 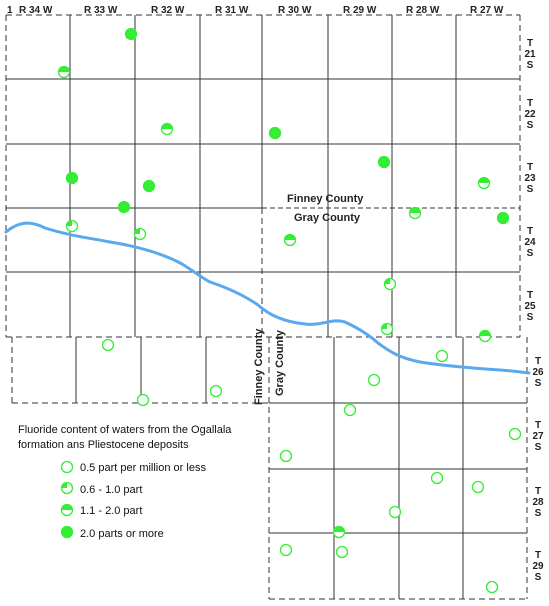 What do you see at coordinates (36, 10) in the screenshot?
I see `range-label: R 34 W` at bounding box center [36, 10].